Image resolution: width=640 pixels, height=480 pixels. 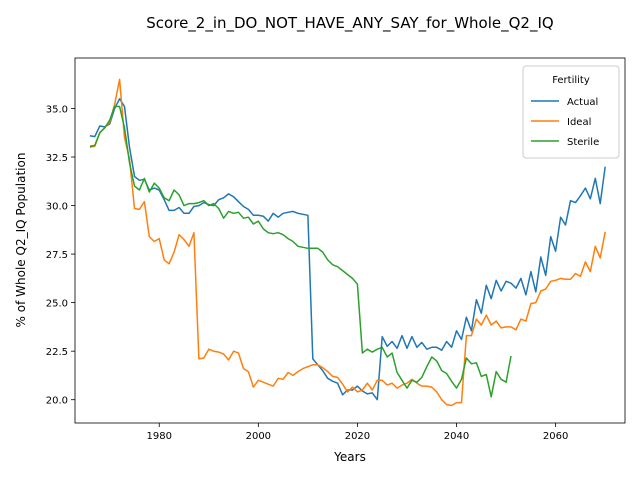 What do you see at coordinates (57, 109) in the screenshot?
I see `y-tick-label: 35.0` at bounding box center [57, 109].